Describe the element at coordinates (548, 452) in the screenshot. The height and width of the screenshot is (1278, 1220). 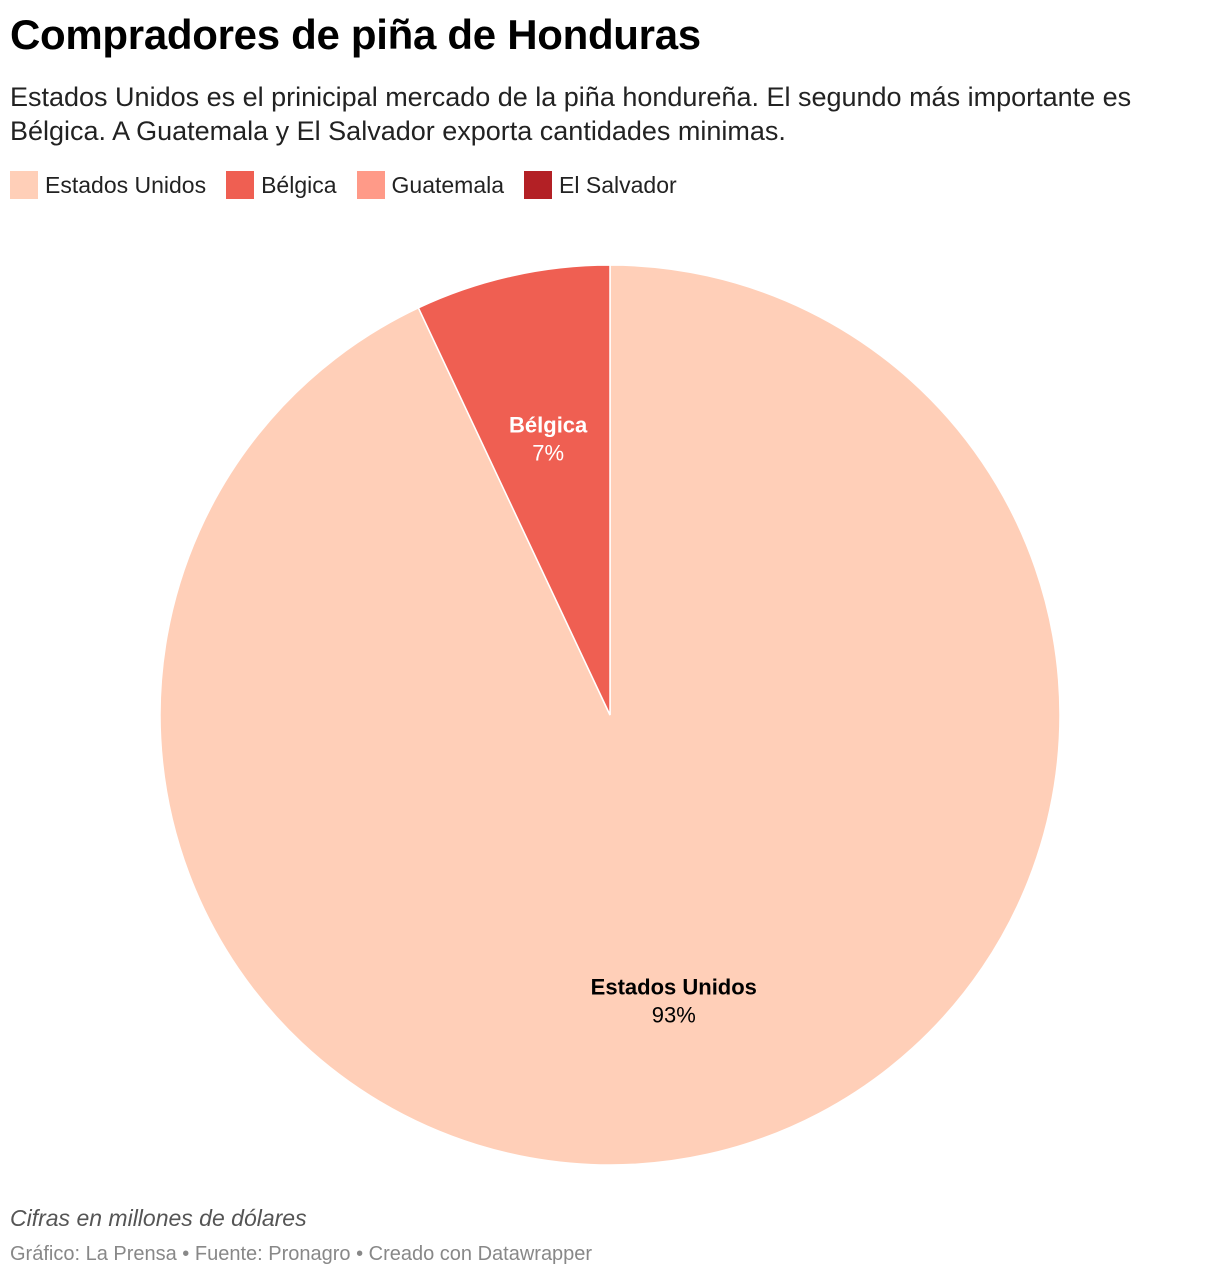
I see `slice-label-value: 7%` at that location.